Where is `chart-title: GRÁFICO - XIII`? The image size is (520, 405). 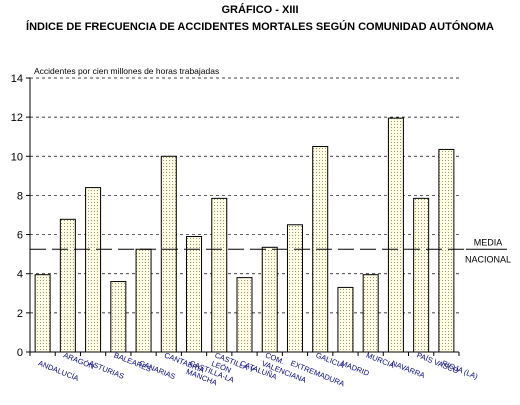 chart-title: GRÁFICO - XIII is located at coordinates (260, 10).